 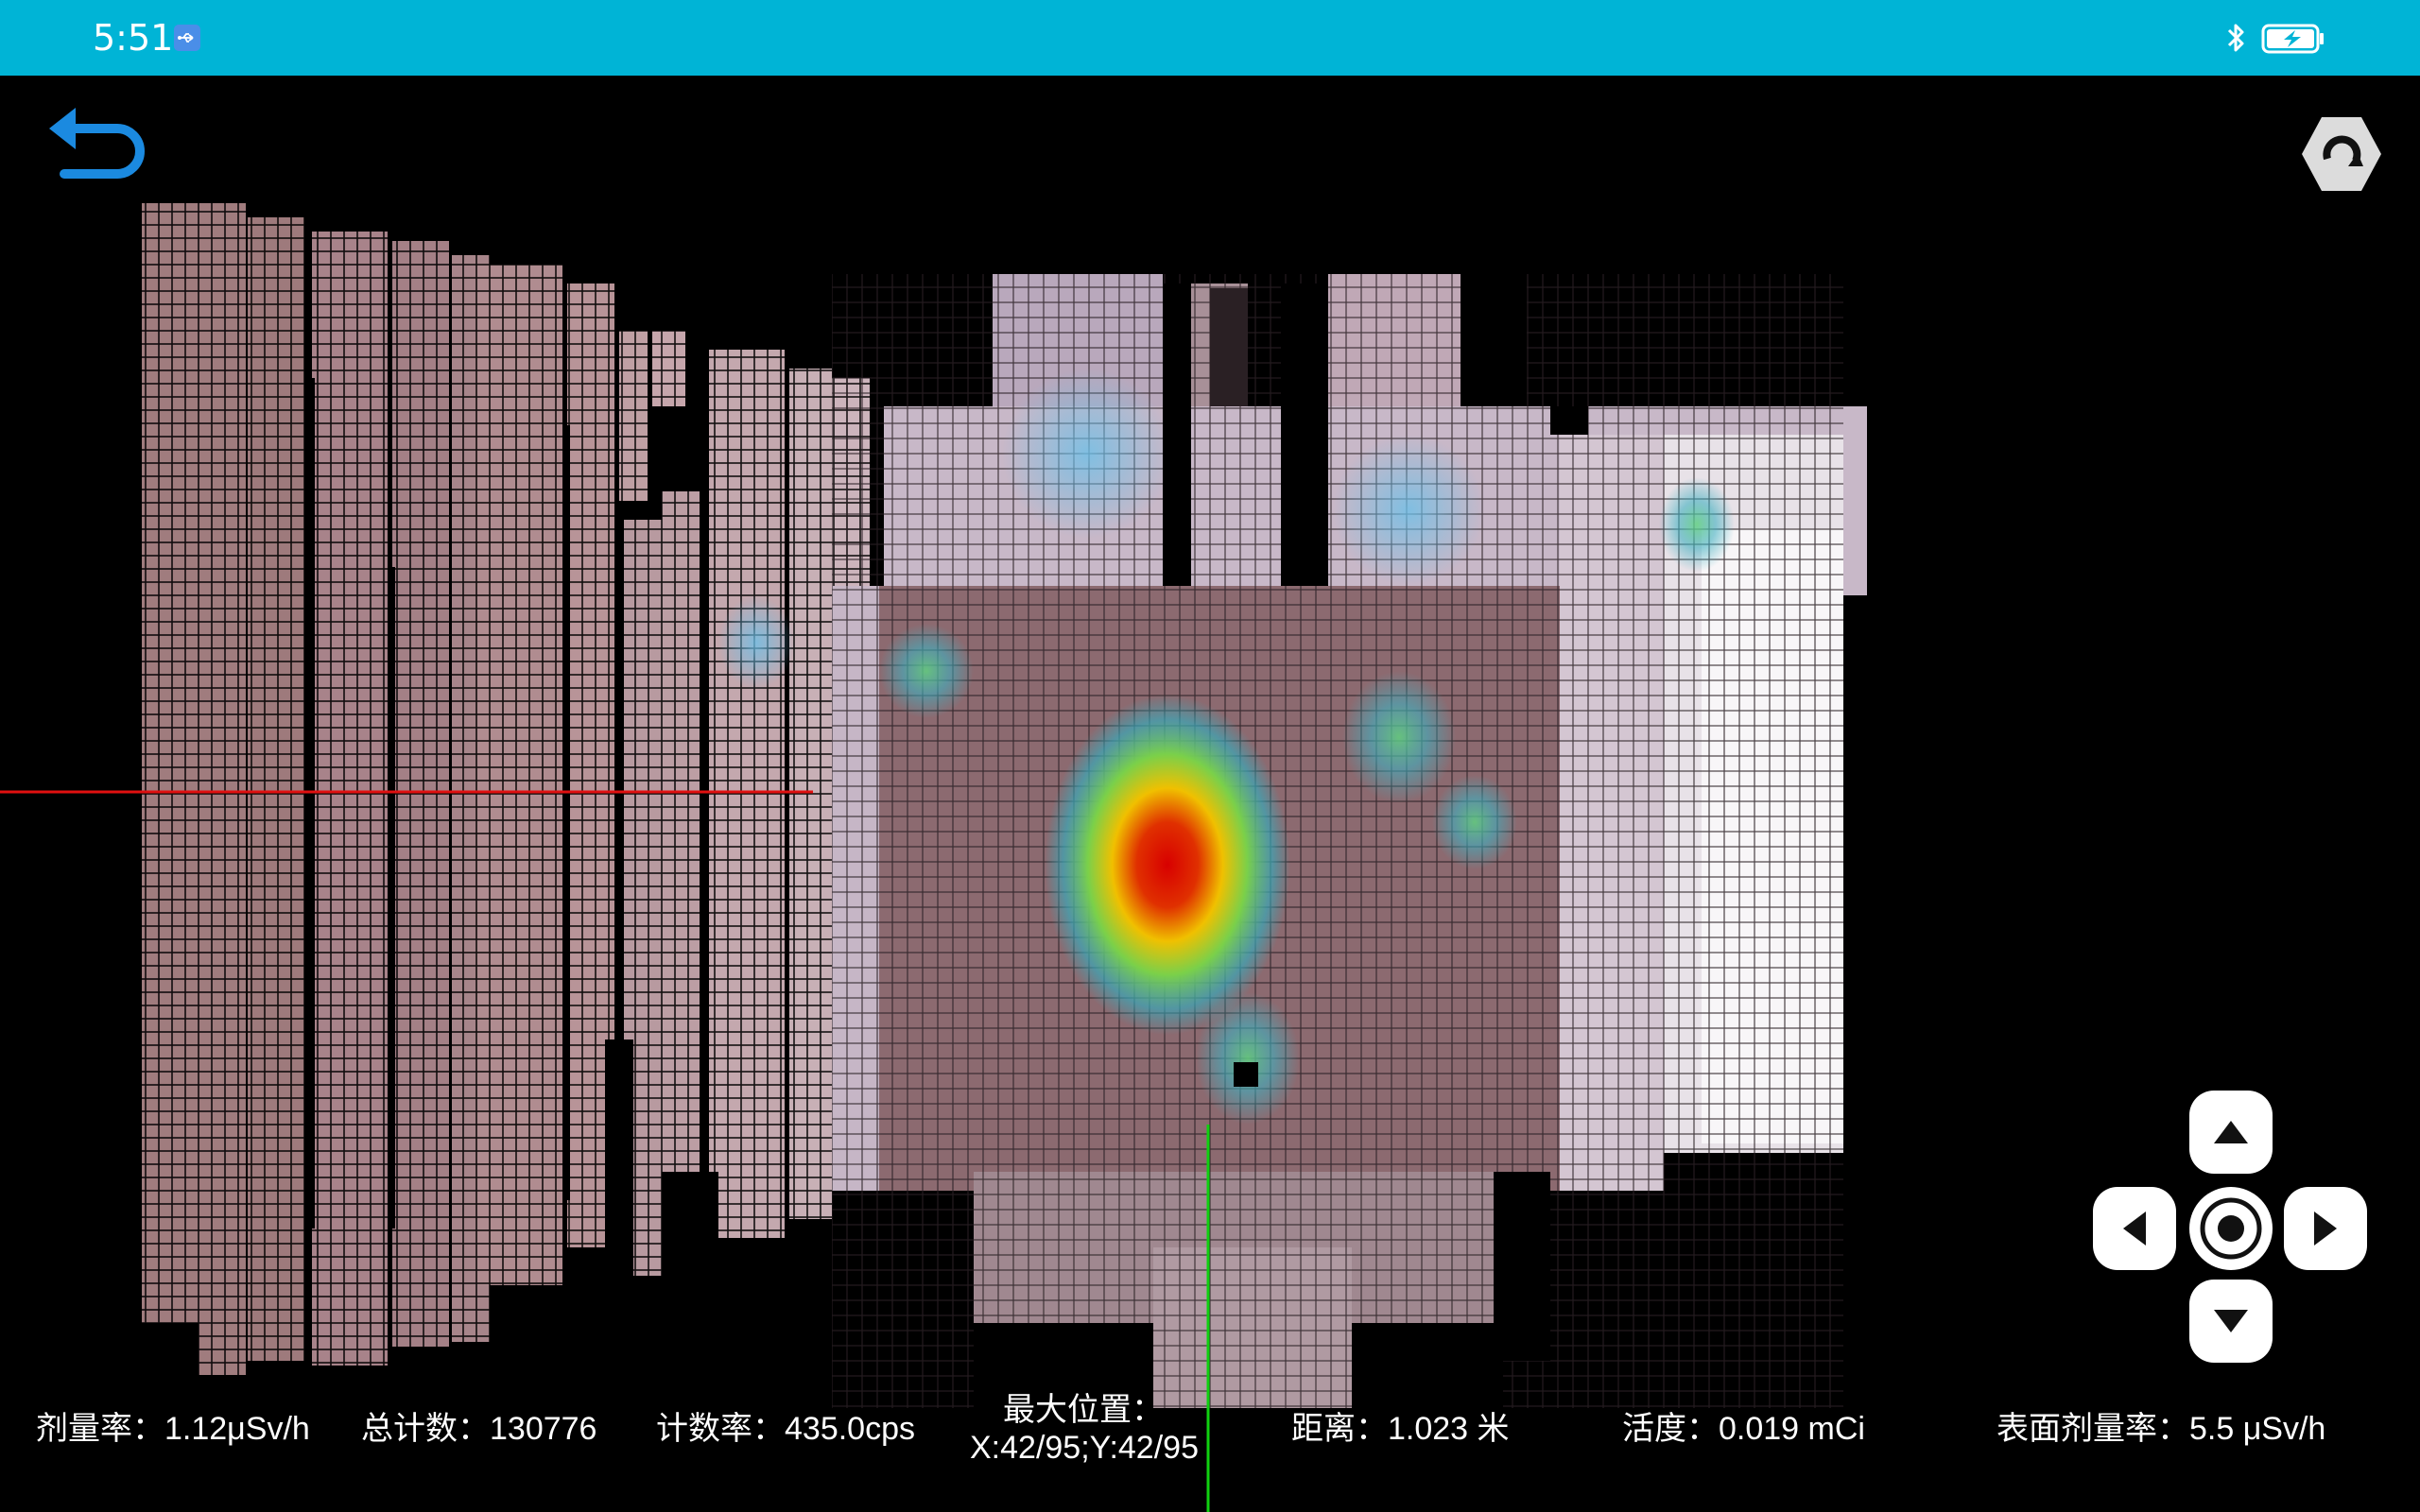 What do you see at coordinates (2161, 1429) in the screenshot?
I see `surface-dose-rate-readout: 表面剂量率：5.5 μSv/h` at bounding box center [2161, 1429].